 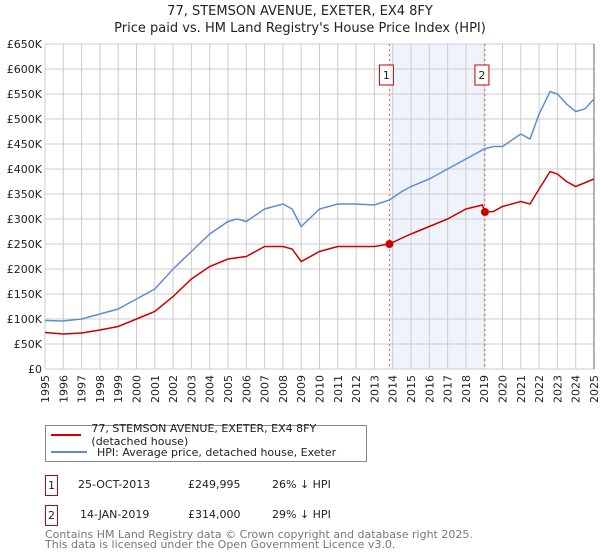 What do you see at coordinates (521, 389) in the screenshot?
I see `x-tick-label: 2021` at bounding box center [521, 389].